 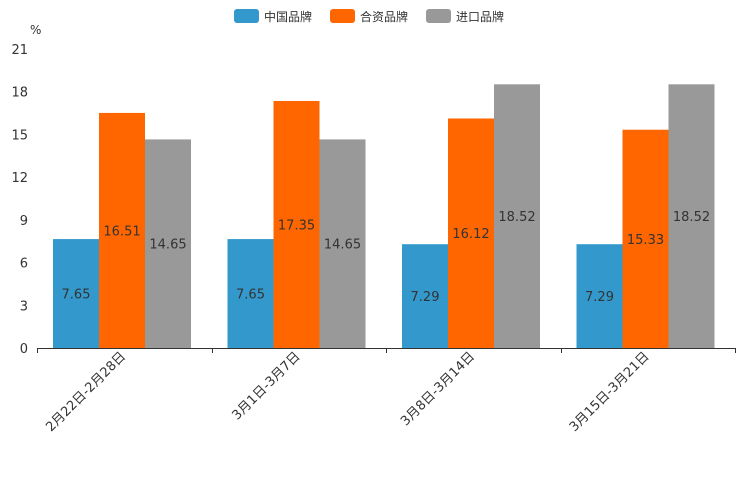 I want to click on y-tick-label: 3, so click(x=24, y=306).